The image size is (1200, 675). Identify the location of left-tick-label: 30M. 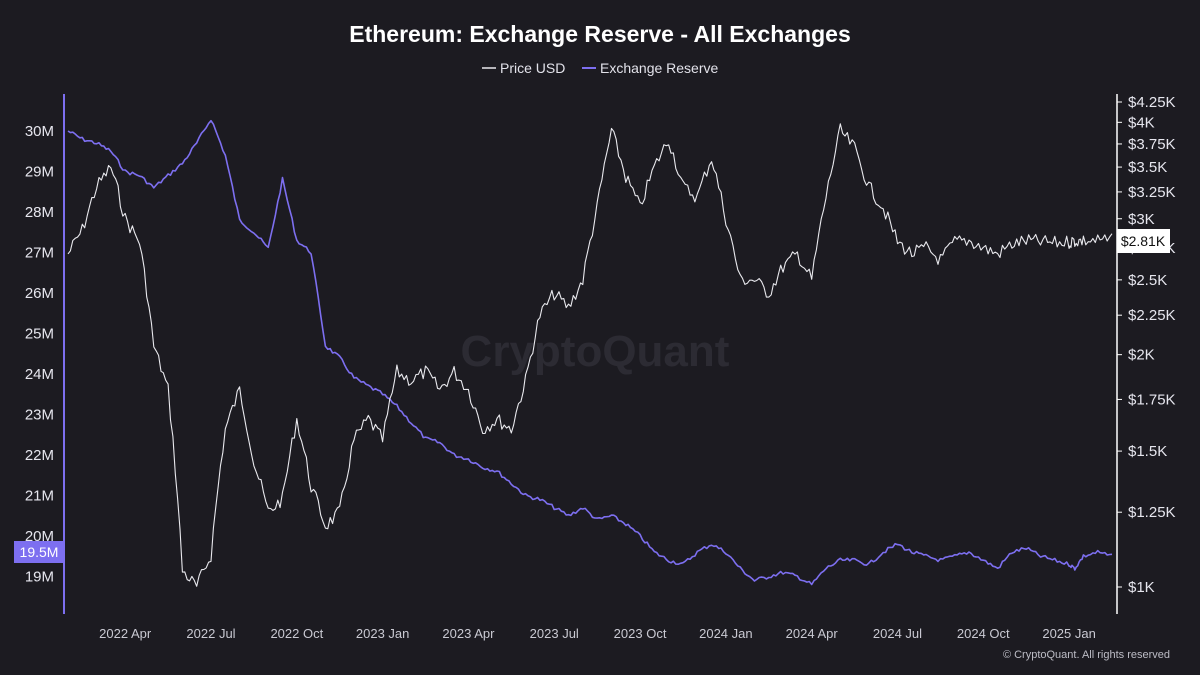
(39, 131).